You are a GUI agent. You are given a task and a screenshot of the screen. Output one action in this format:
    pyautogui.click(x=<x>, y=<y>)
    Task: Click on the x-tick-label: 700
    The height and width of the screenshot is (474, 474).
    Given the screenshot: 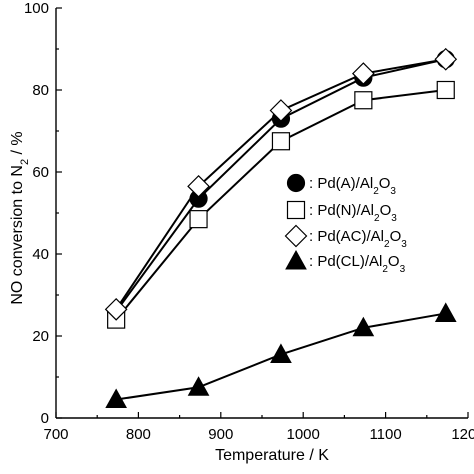 What is the action you would take?
    pyautogui.click(x=55, y=434)
    